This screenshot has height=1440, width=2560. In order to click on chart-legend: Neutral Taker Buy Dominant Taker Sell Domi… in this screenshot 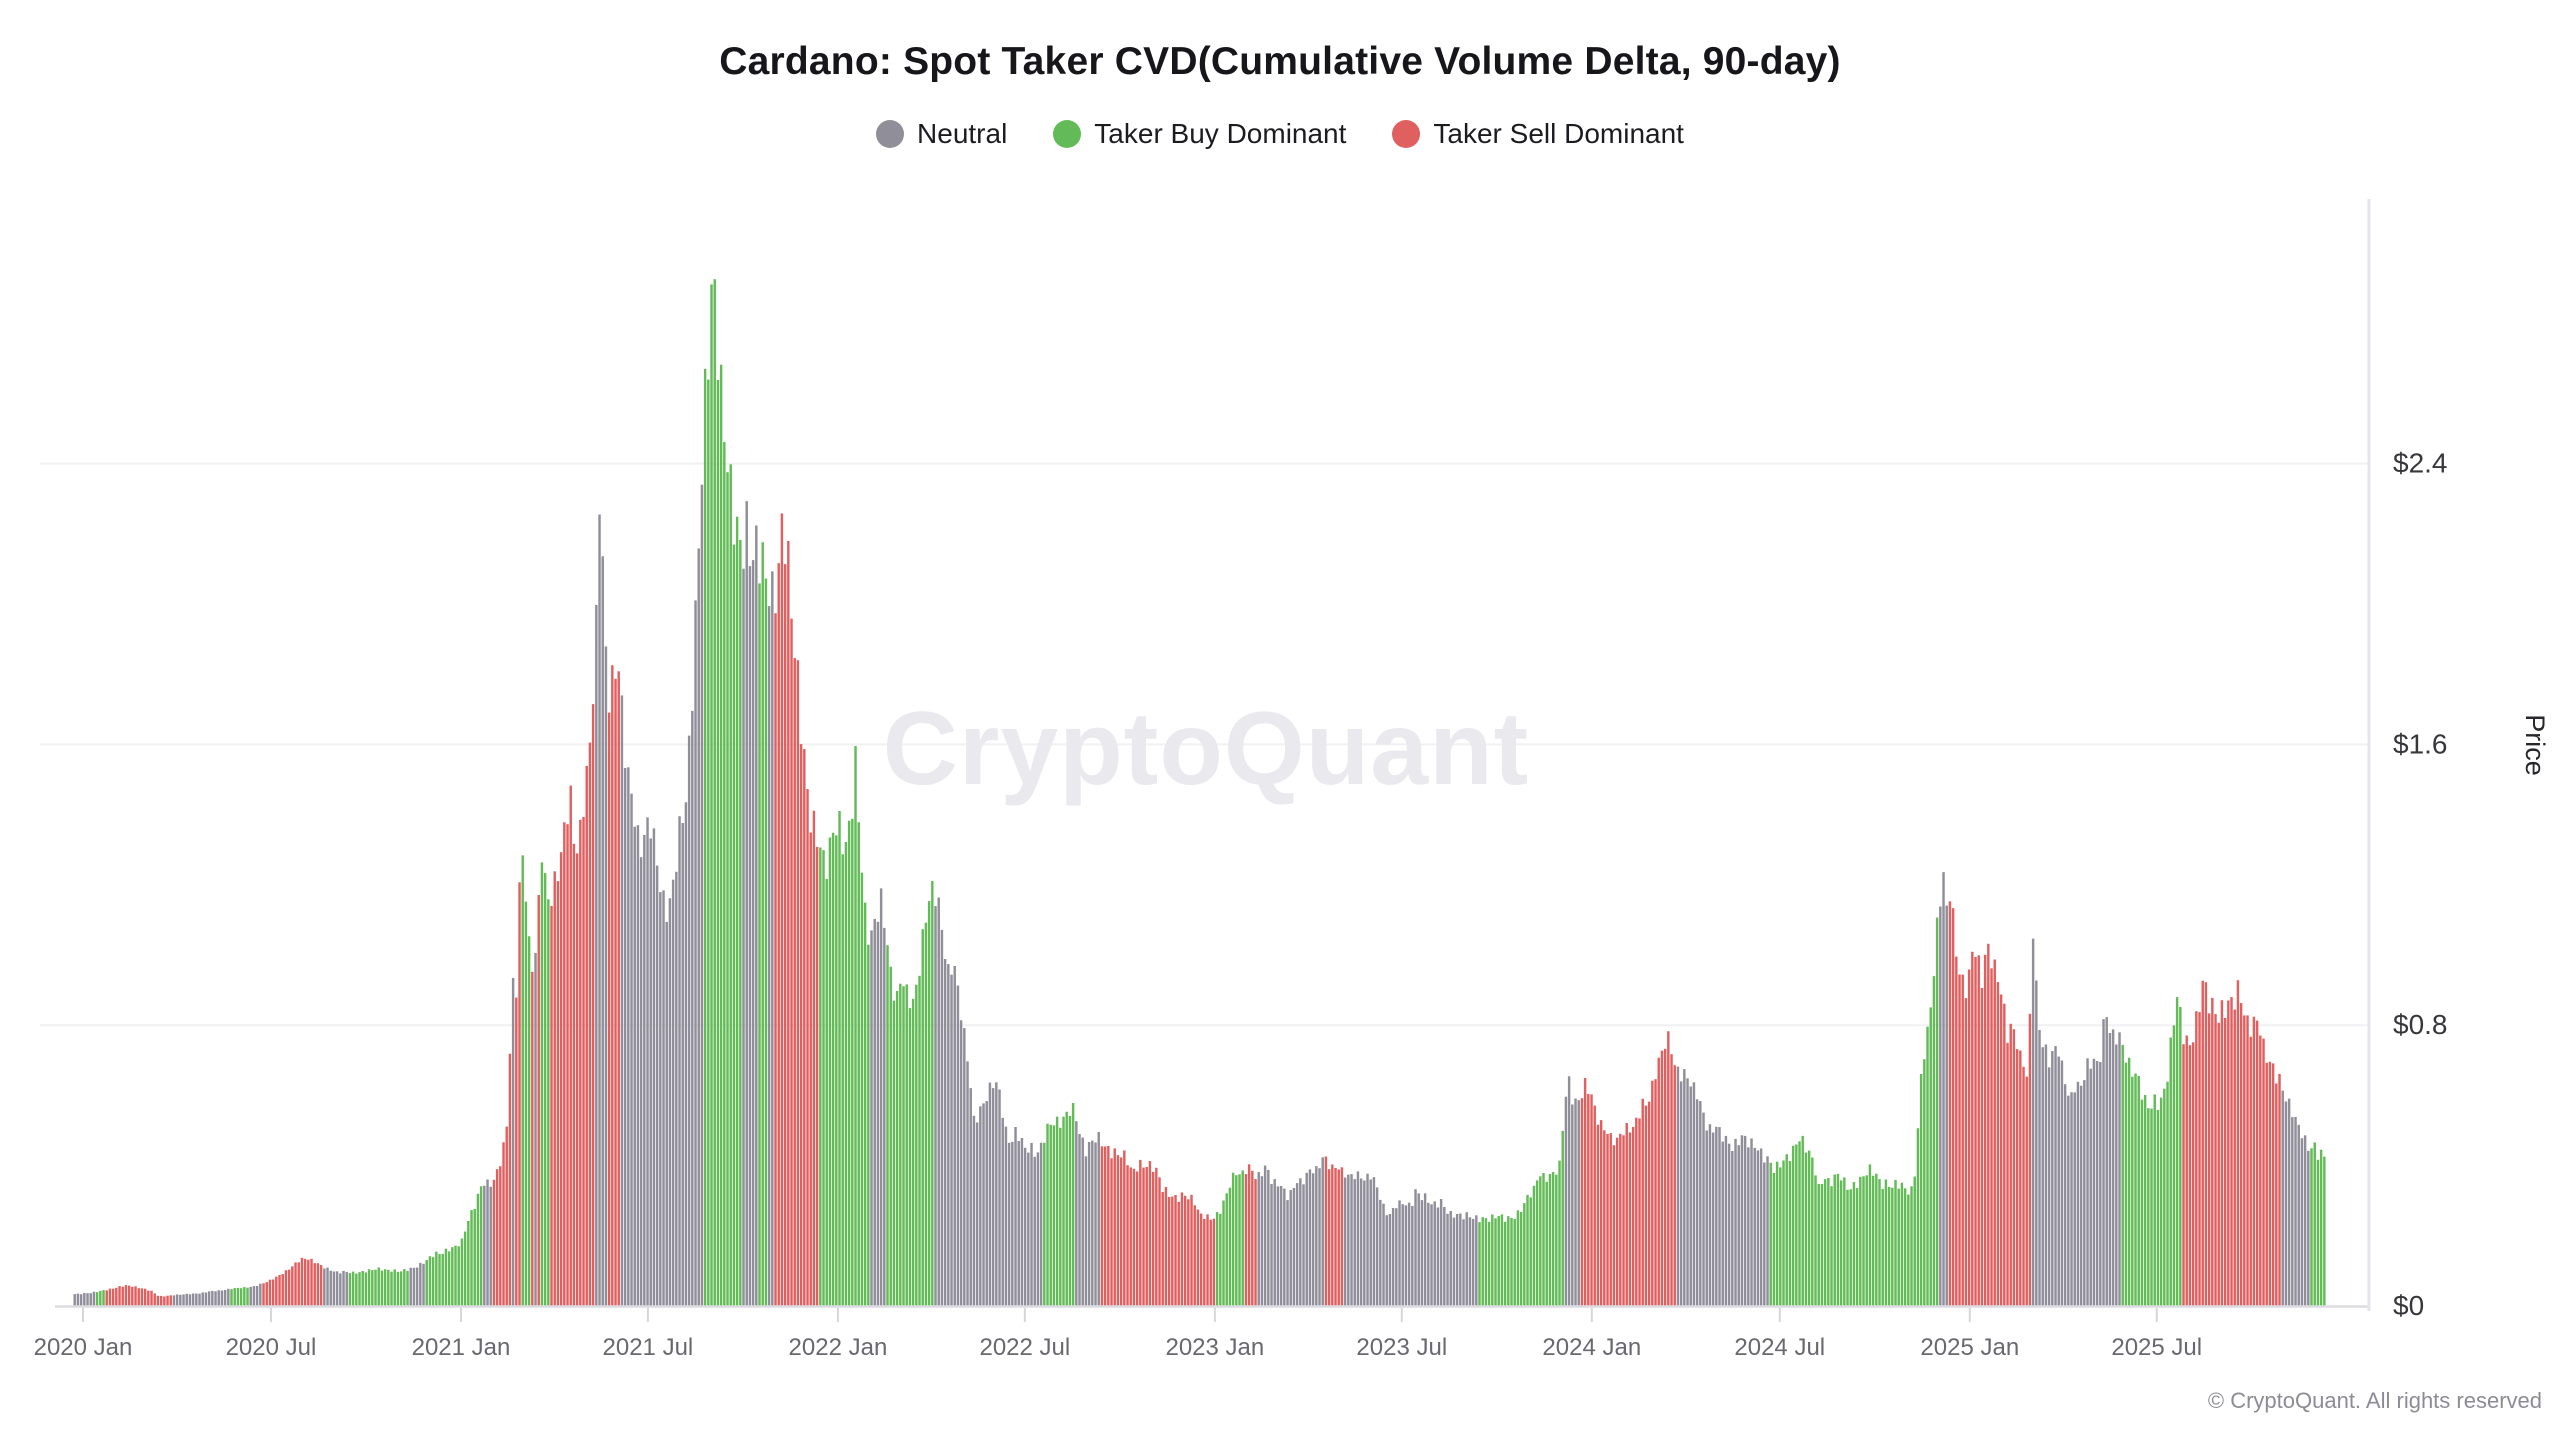, I will do `click(1280, 134)`.